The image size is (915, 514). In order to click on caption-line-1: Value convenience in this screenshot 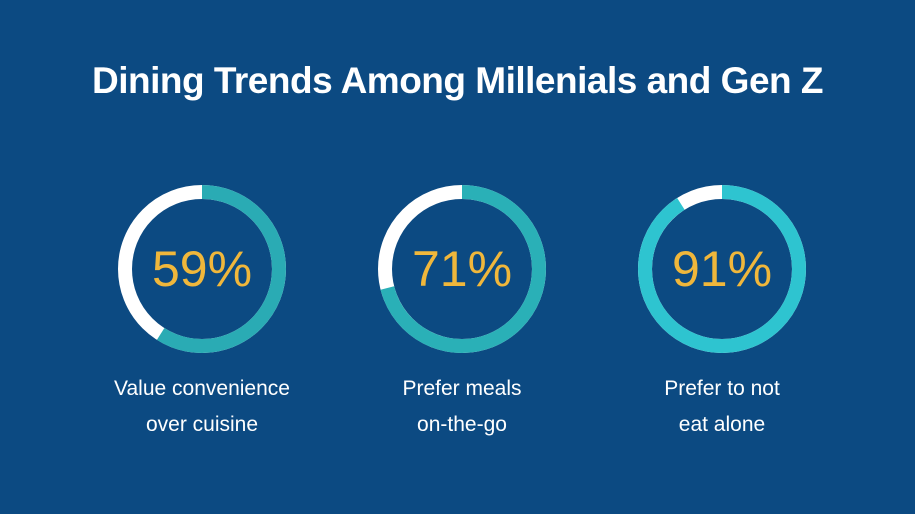, I will do `click(202, 388)`.